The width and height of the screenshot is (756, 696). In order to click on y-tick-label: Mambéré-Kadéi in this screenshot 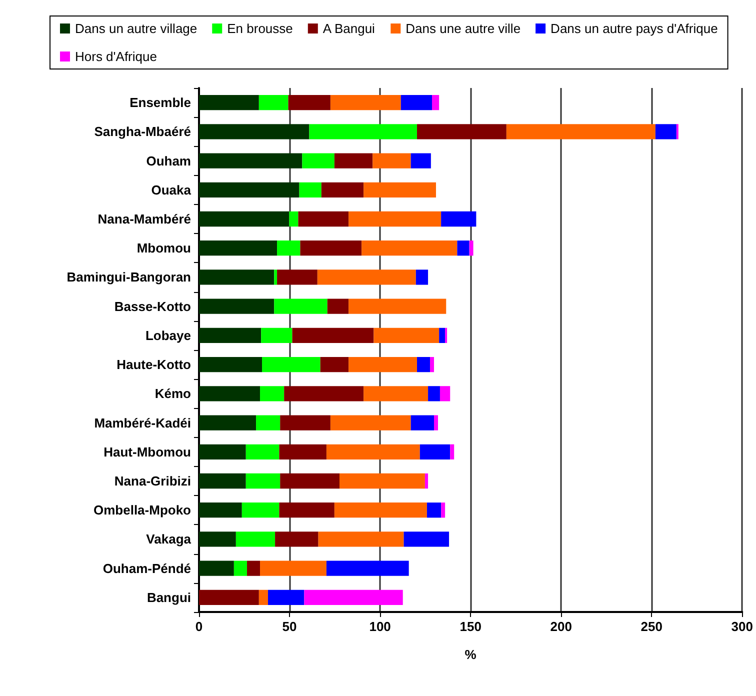, I will do `click(142, 422)`.